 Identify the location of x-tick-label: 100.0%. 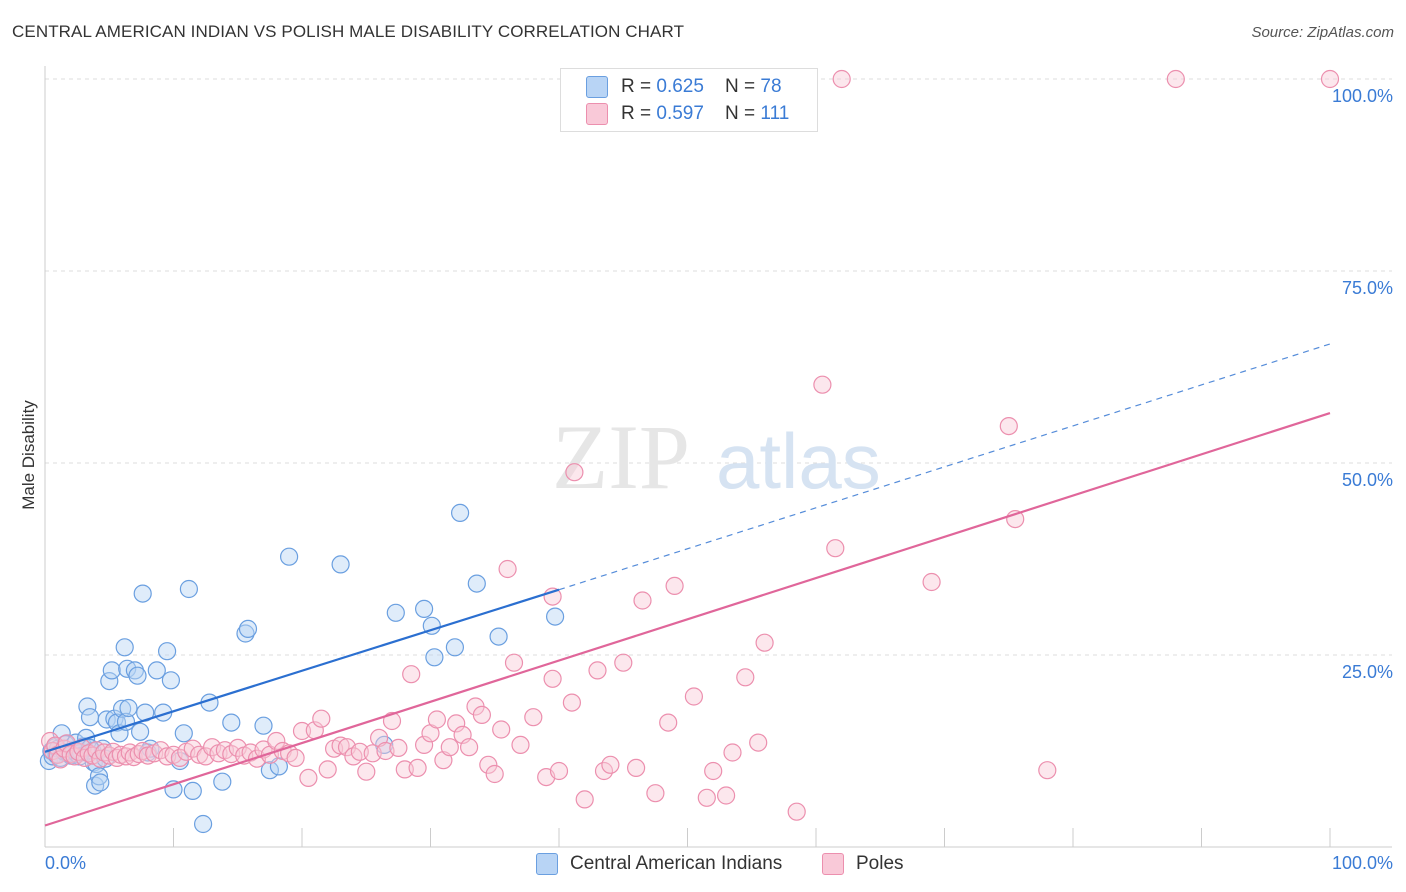
(1362, 863).